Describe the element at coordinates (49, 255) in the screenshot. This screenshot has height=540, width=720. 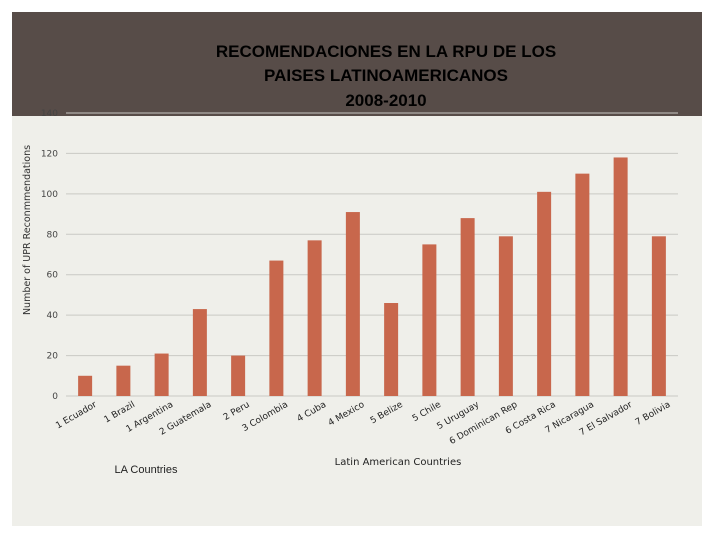
I see `y-axis-ticks: 0 20 40 60 80 100 120 140` at that location.